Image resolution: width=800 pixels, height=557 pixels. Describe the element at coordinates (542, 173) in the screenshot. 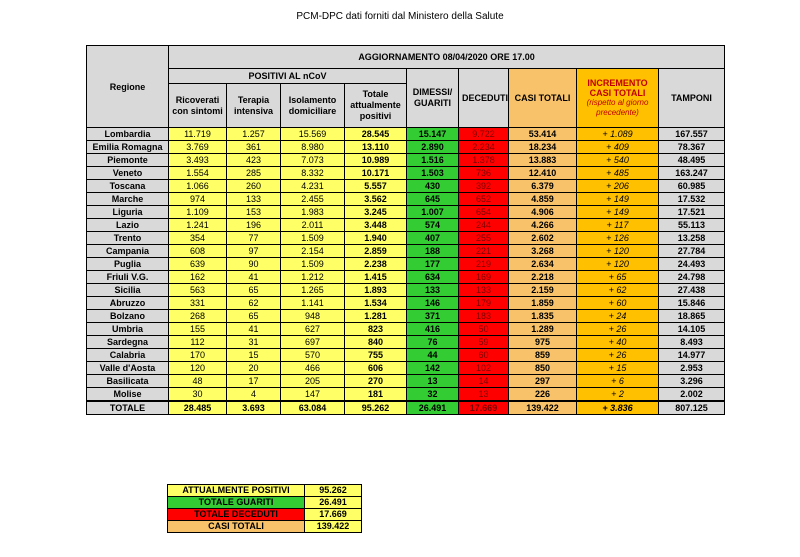

I see `cell-casi: 12.410` at that location.